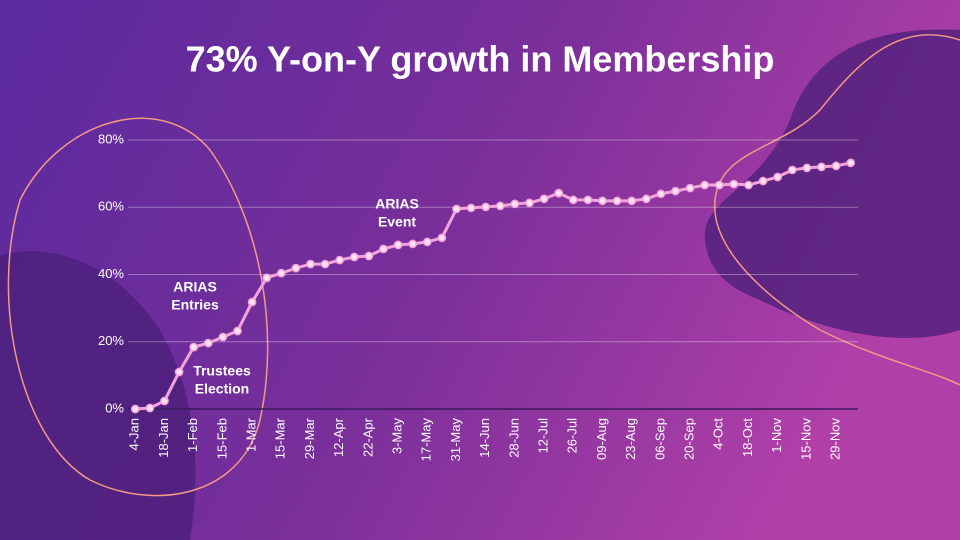 Image resolution: width=960 pixels, height=540 pixels. Describe the element at coordinates (747, 437) in the screenshot. I see `x-tick-label: 18-Oct` at that location.